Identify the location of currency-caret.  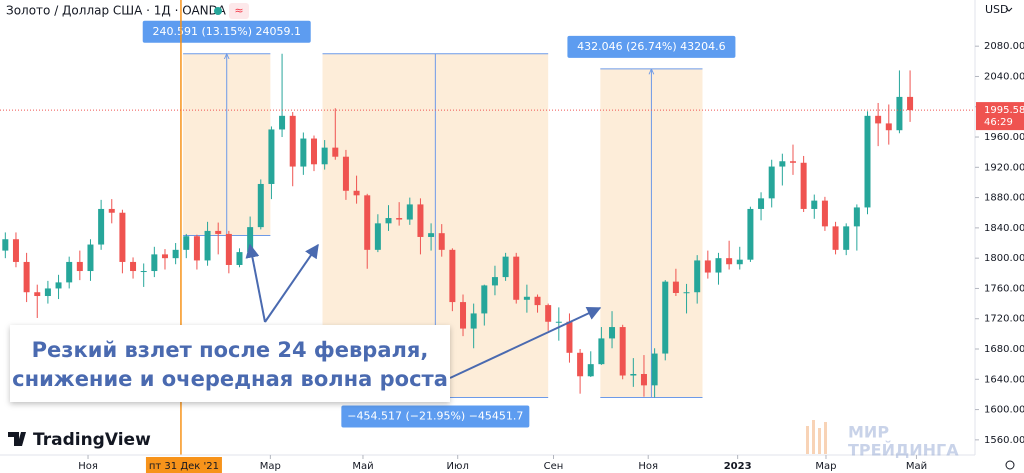
(1009, 9).